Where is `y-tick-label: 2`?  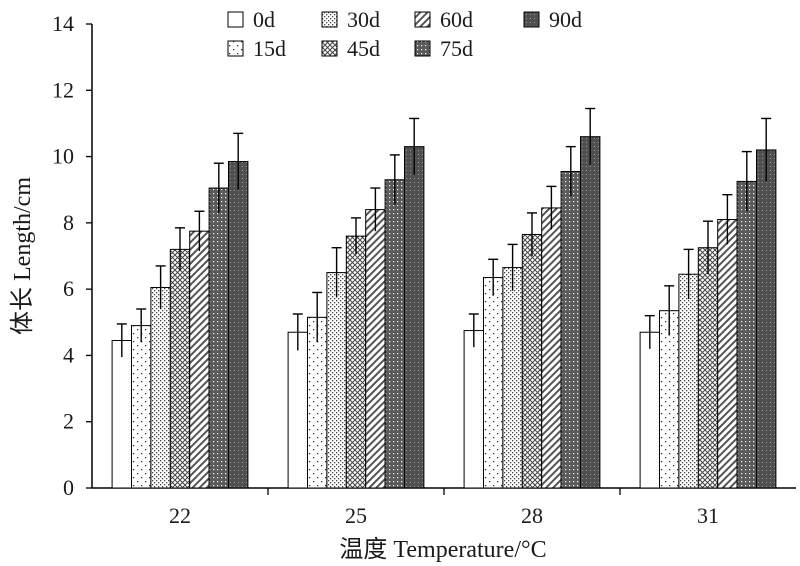 y-tick-label: 2 is located at coordinates (68, 421).